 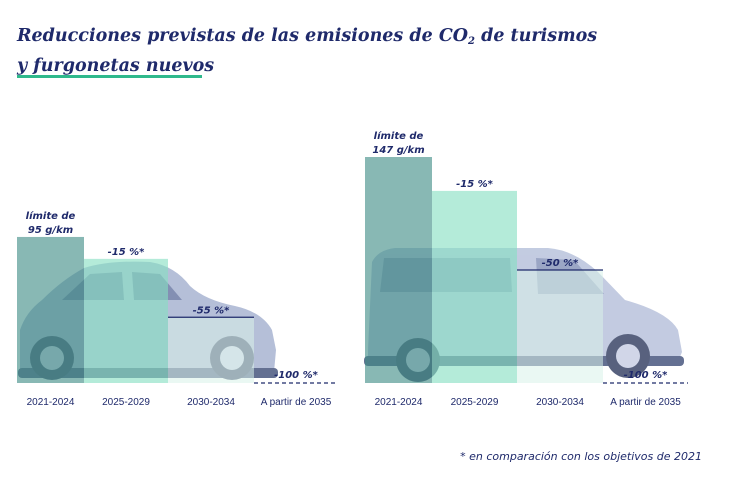 What do you see at coordinates (212, 310) in the screenshot?
I see `turismos-data-label-2-0: -55 %*` at bounding box center [212, 310].